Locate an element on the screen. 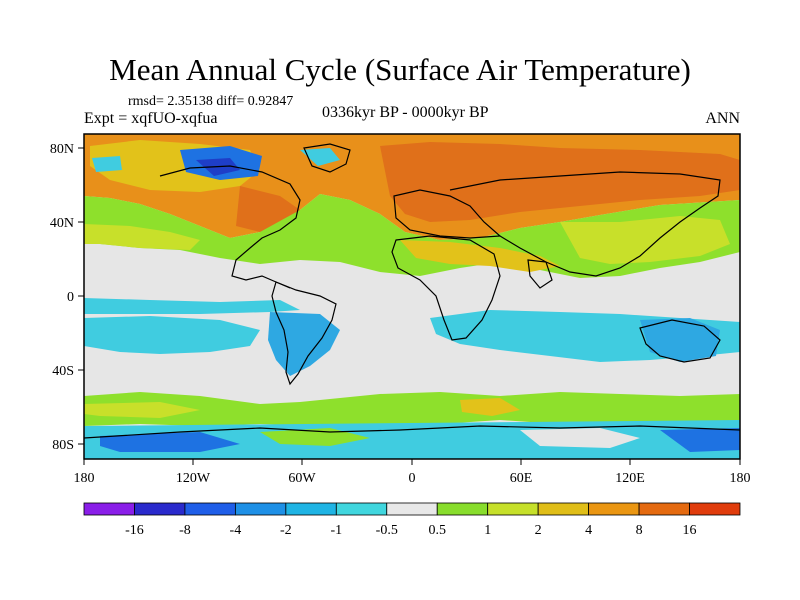 The width and height of the screenshot is (800, 600). field-region-neutral-tropicalpacific is located at coordinates (192, 281).